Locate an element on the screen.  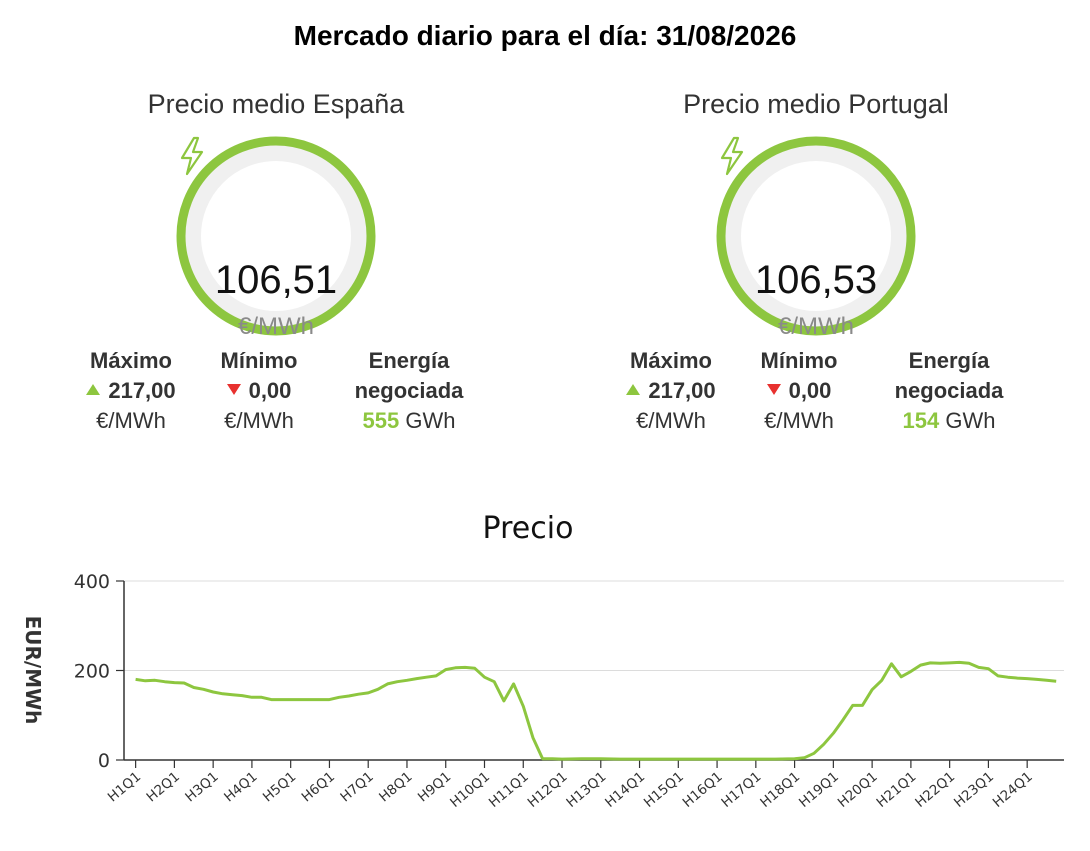
portugal-min: Mínimo 0,00 €/MWh is located at coordinates (799, 391).